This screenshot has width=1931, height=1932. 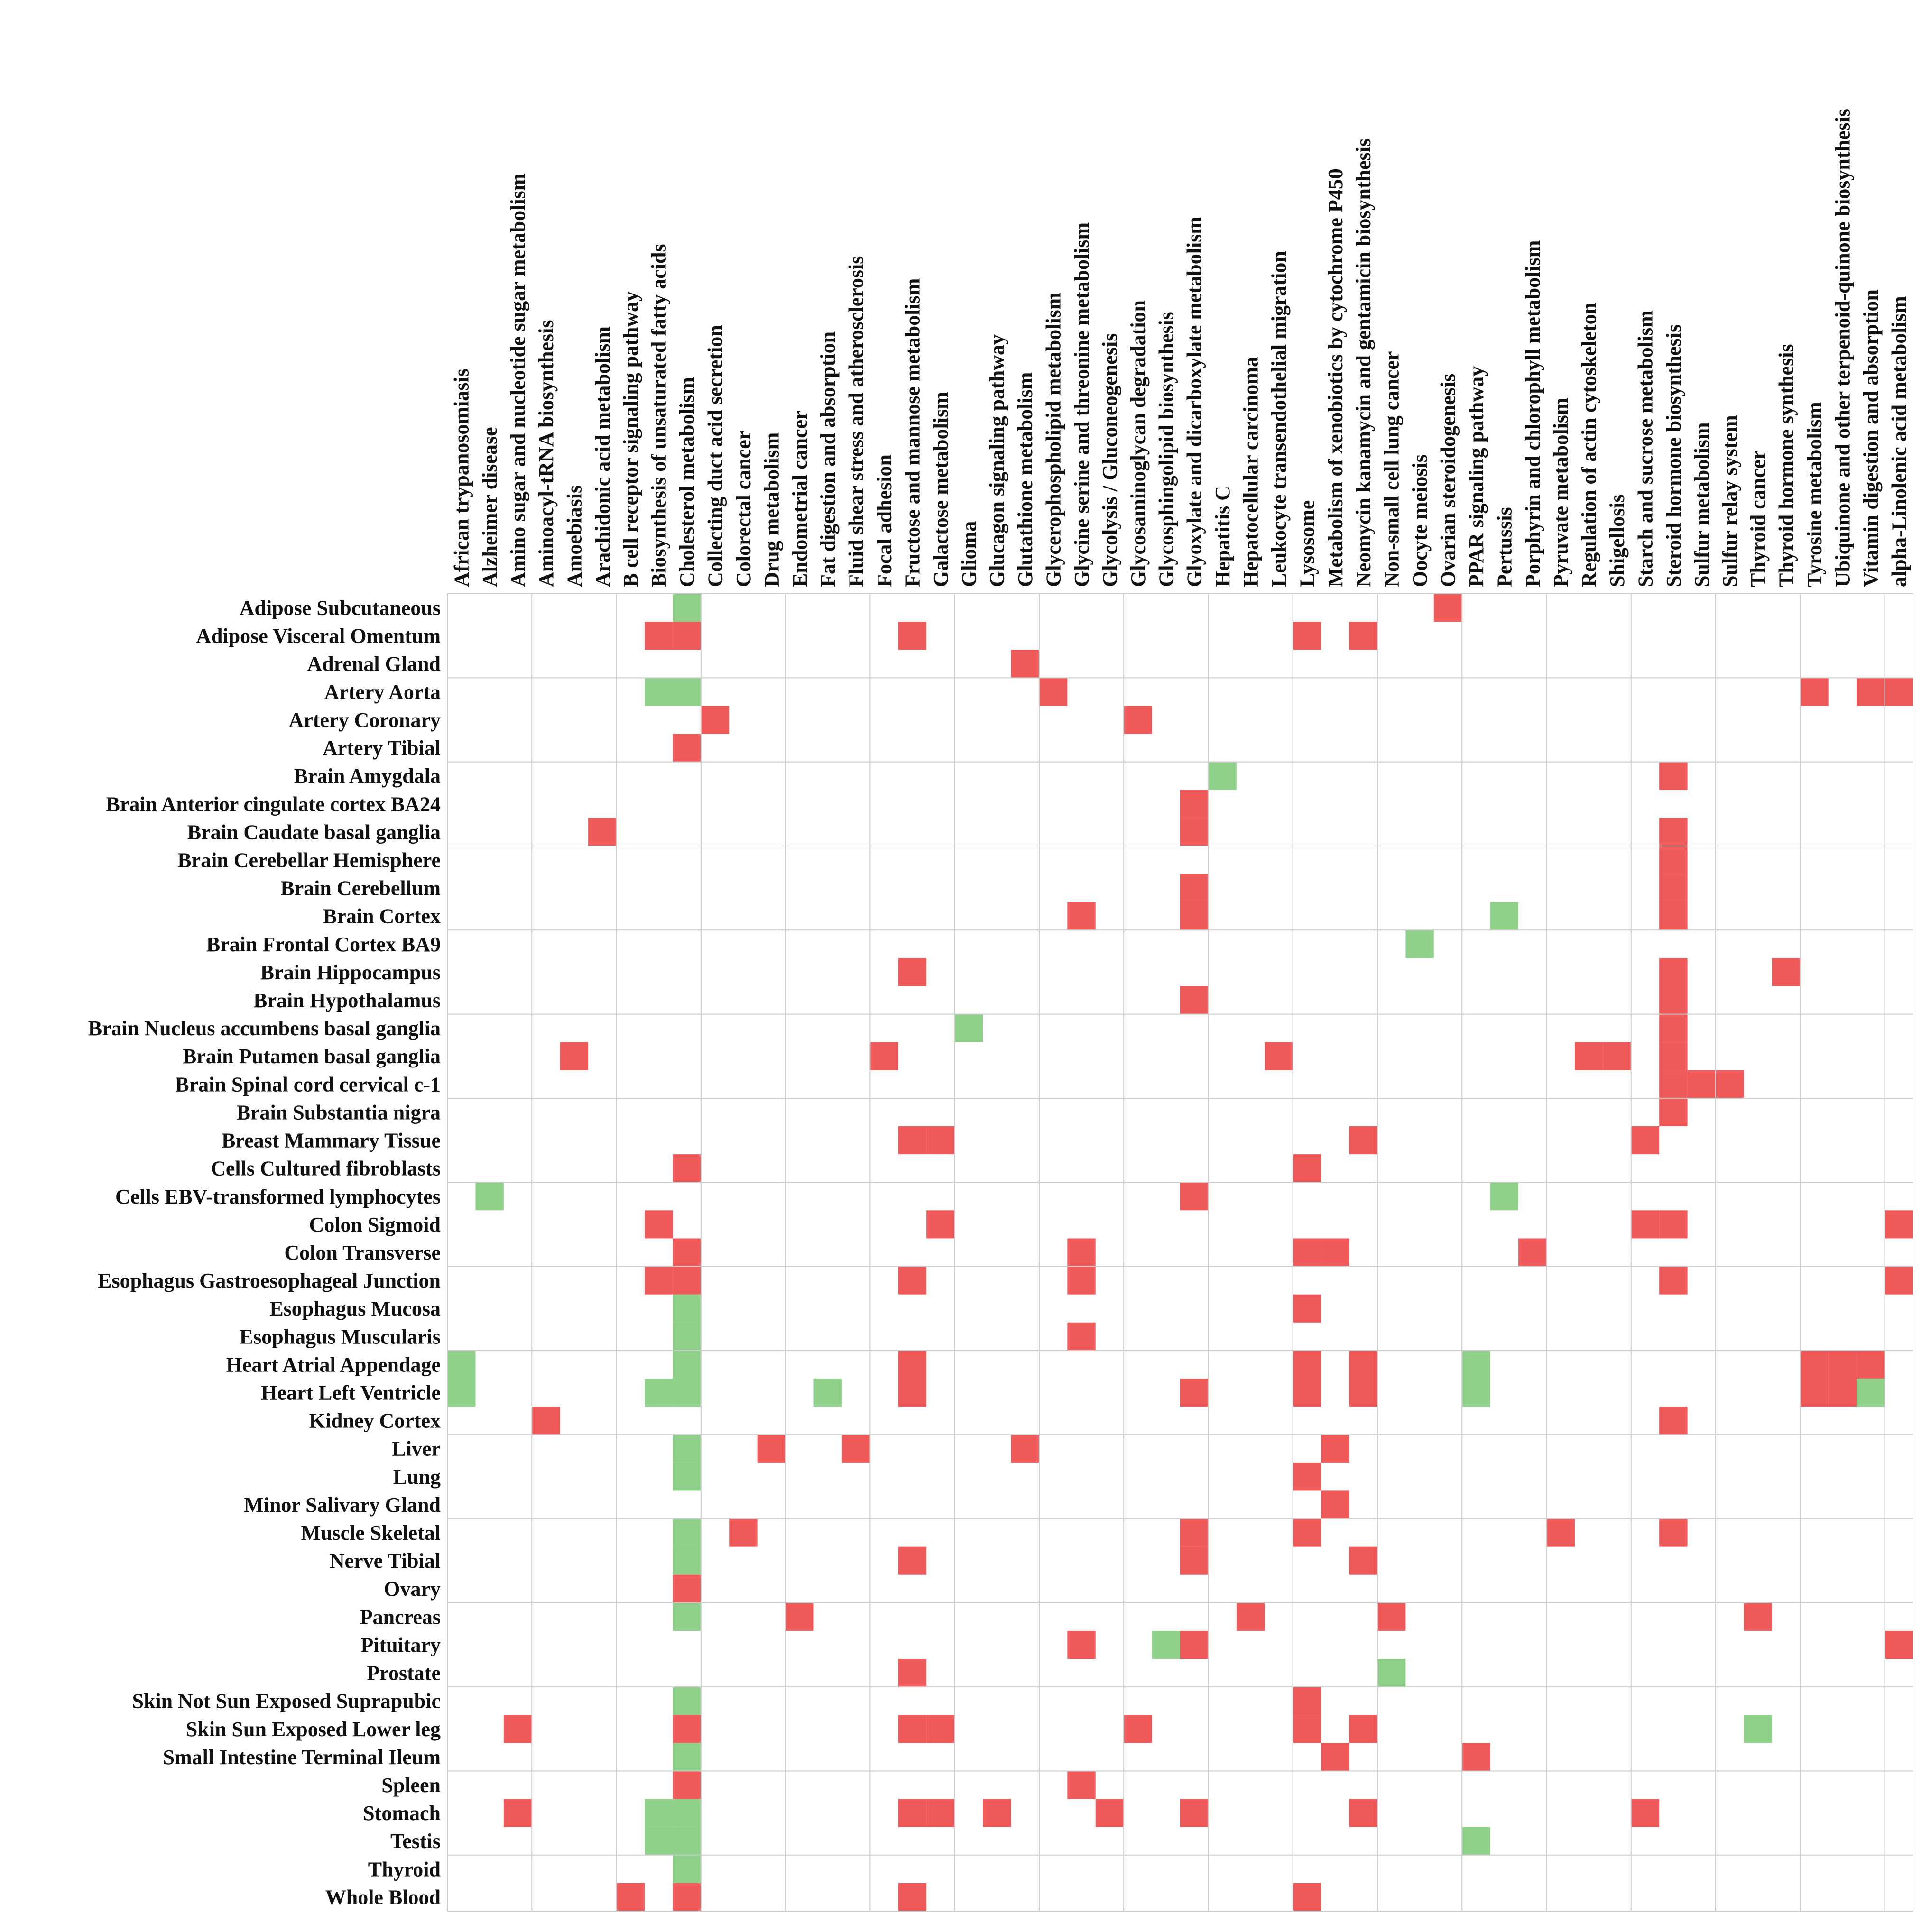 What do you see at coordinates (1053, 440) in the screenshot?
I see `column-label-glycerophospholipid-metabolism: Glycerophospholipid metabolism` at bounding box center [1053, 440].